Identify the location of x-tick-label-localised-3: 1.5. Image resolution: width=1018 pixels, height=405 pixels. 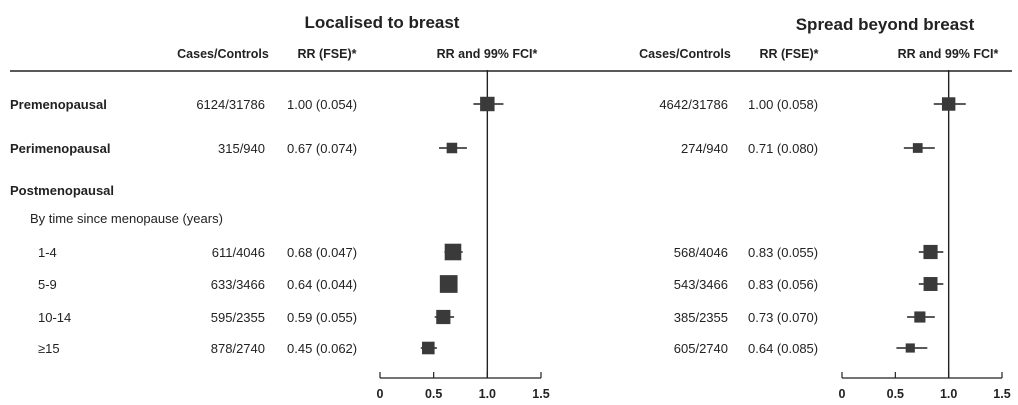
(540, 394).